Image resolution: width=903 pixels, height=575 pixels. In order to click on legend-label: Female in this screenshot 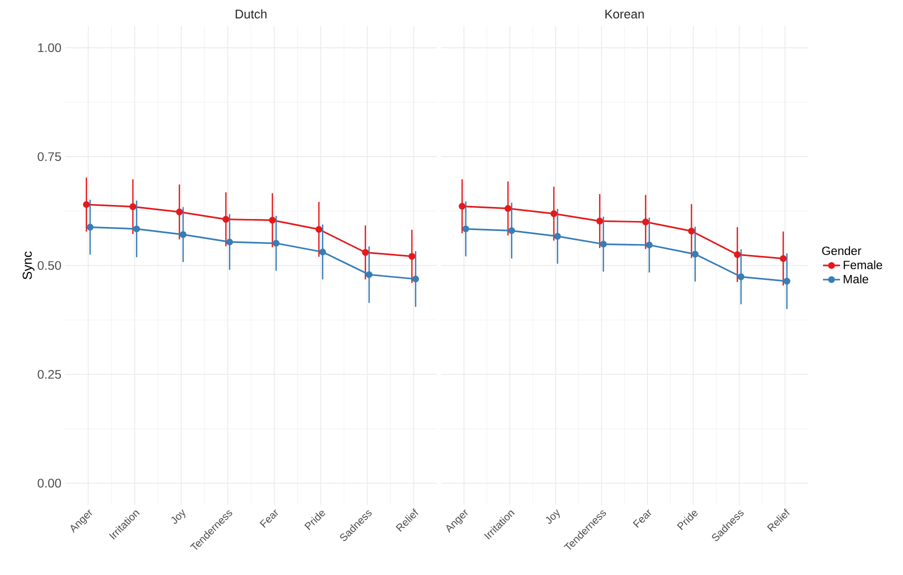, I will do `click(863, 265)`.